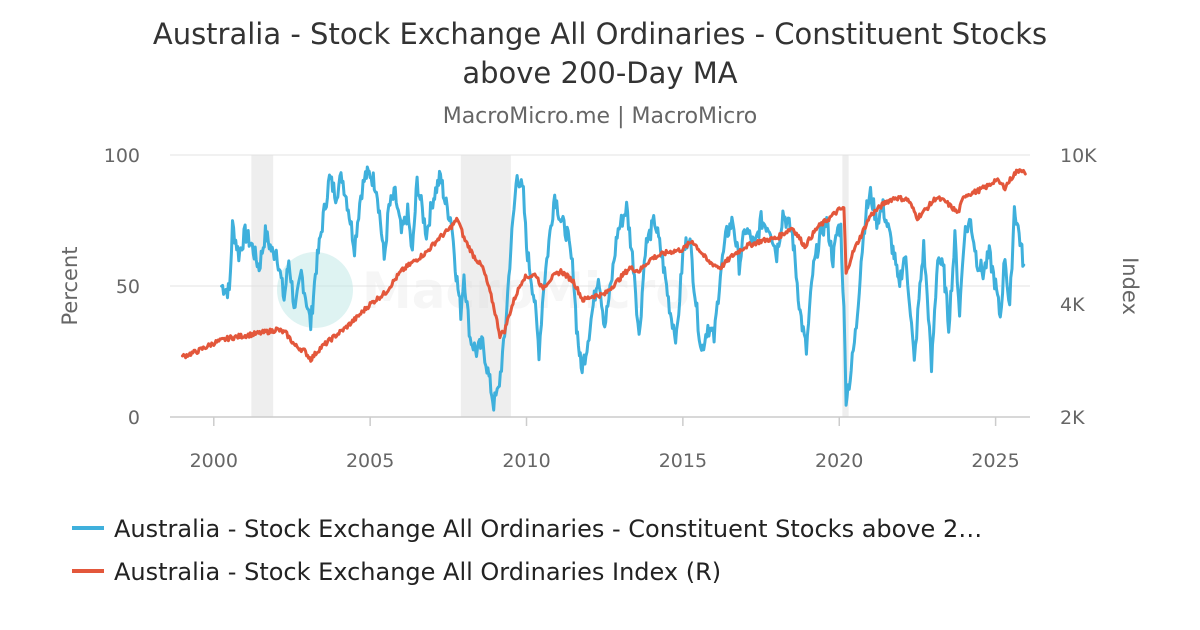 The height and width of the screenshot is (630, 1200). What do you see at coordinates (526, 461) in the screenshot?
I see `x-tick-label-2: 2010` at bounding box center [526, 461].